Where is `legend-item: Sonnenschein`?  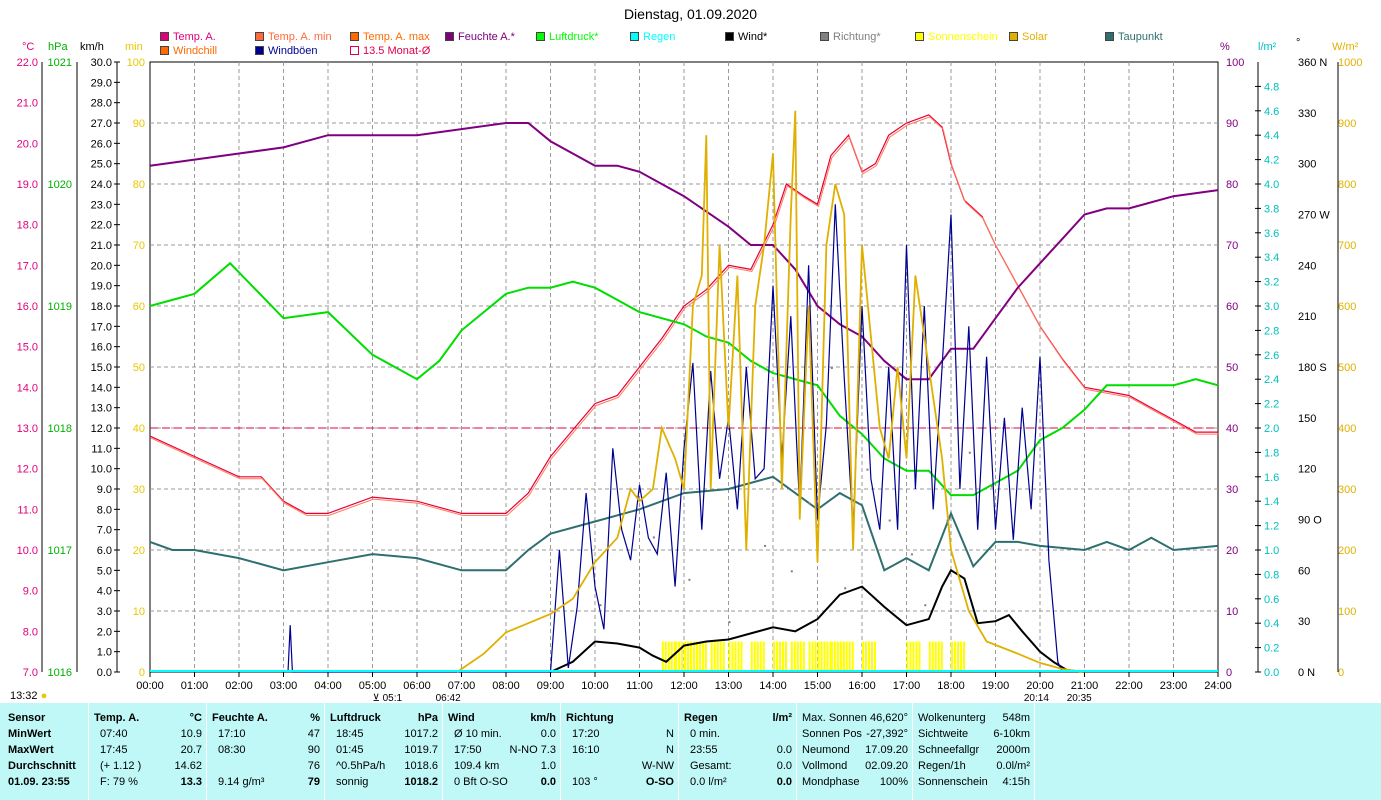 legend-item: Sonnenschein is located at coordinates (956, 37).